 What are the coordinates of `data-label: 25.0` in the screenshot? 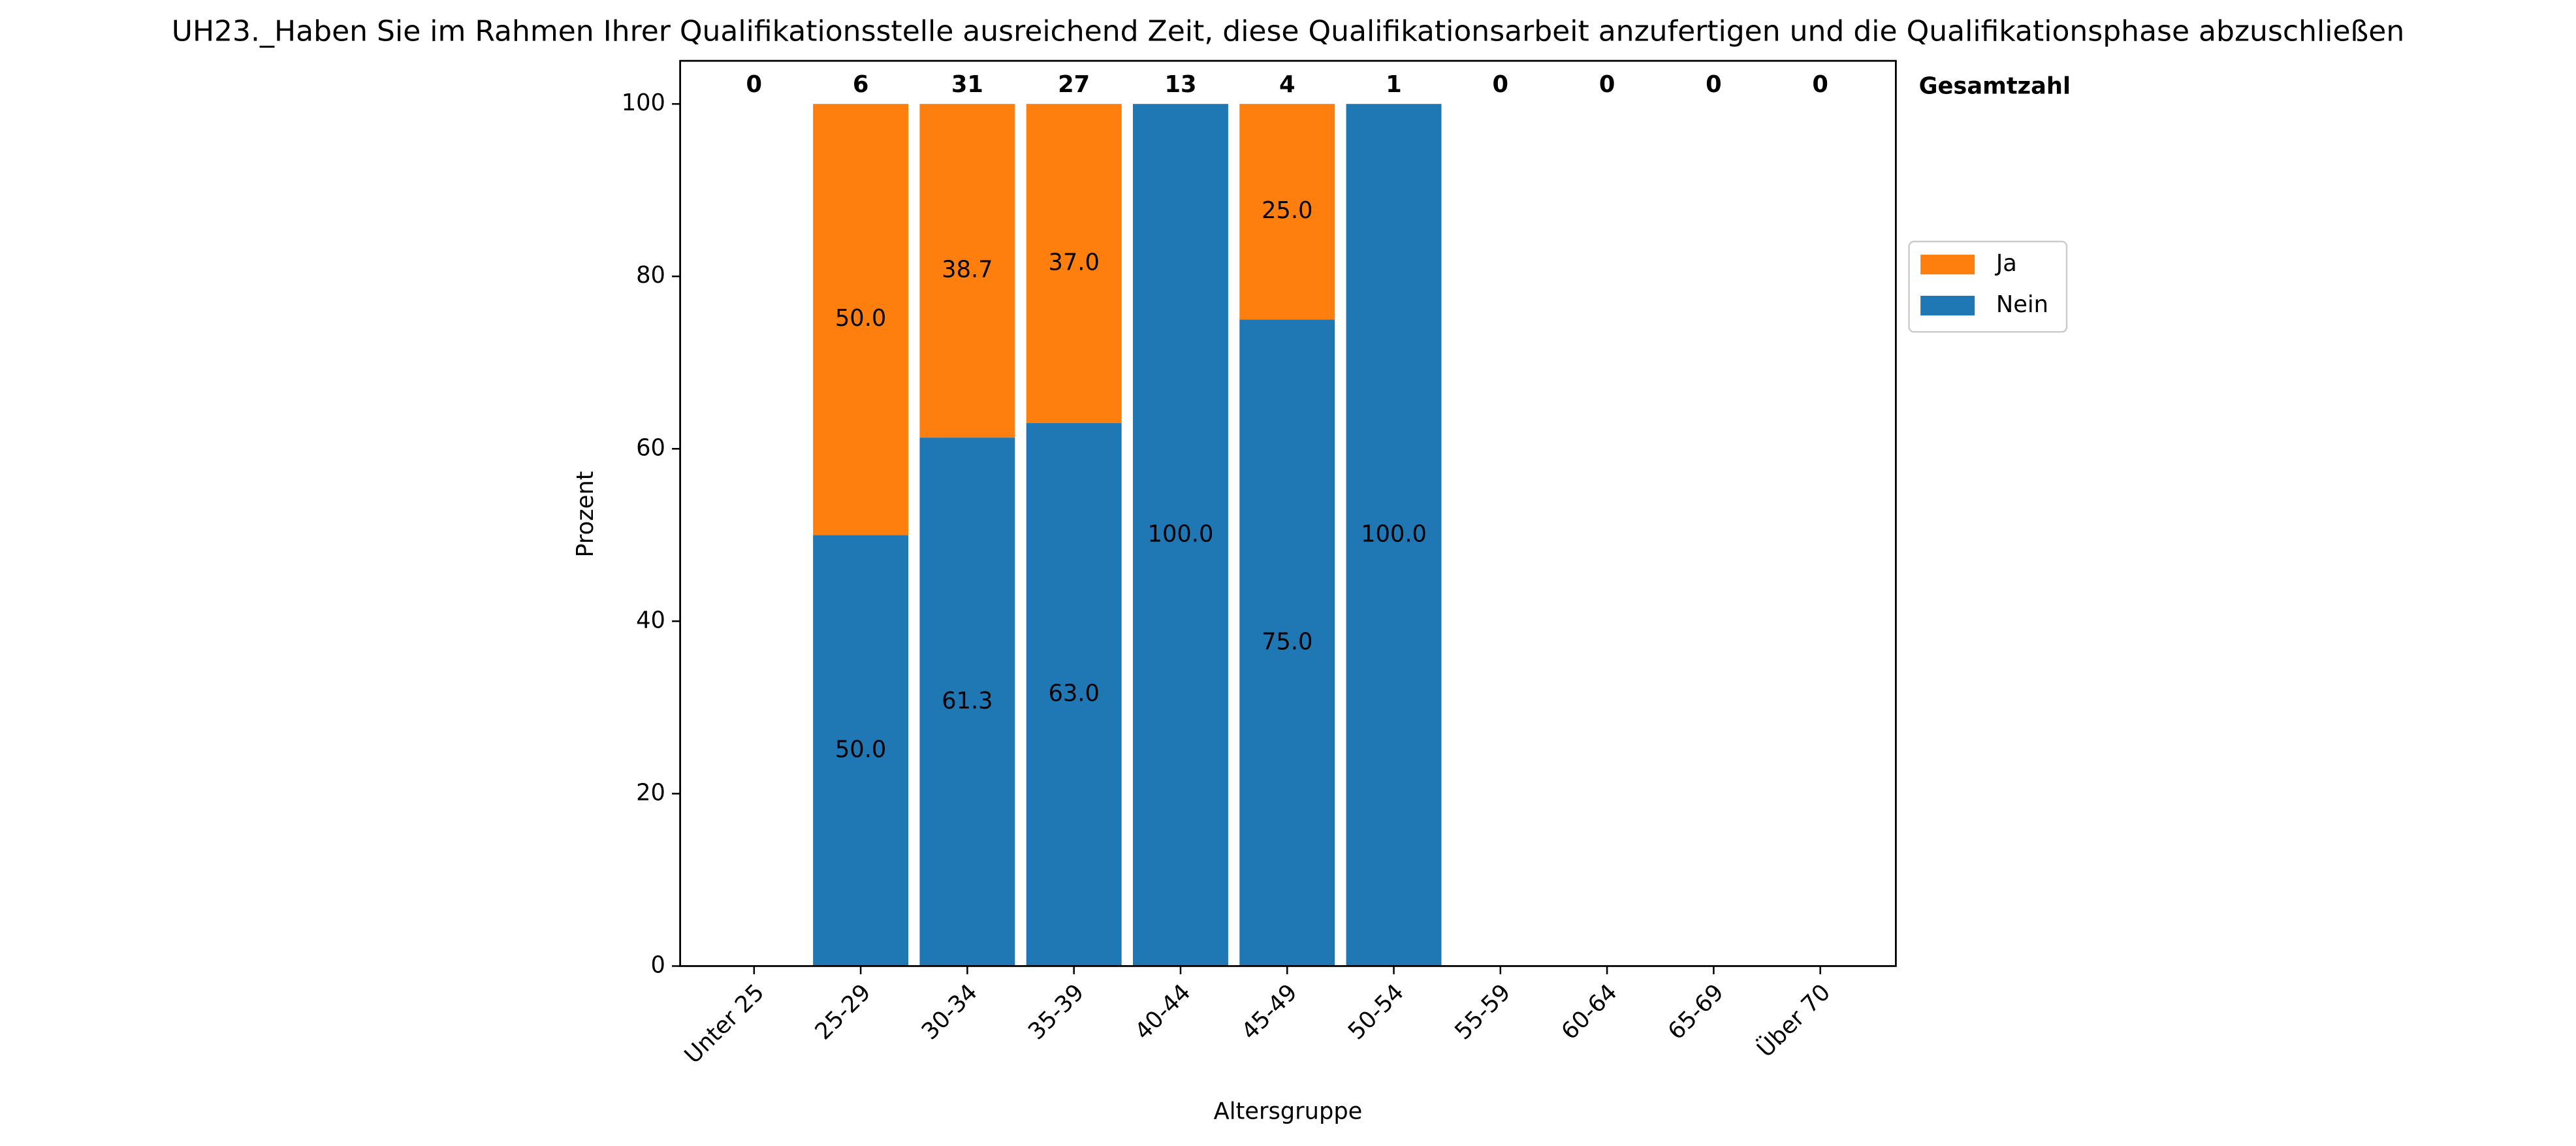 It's located at (1287, 210).